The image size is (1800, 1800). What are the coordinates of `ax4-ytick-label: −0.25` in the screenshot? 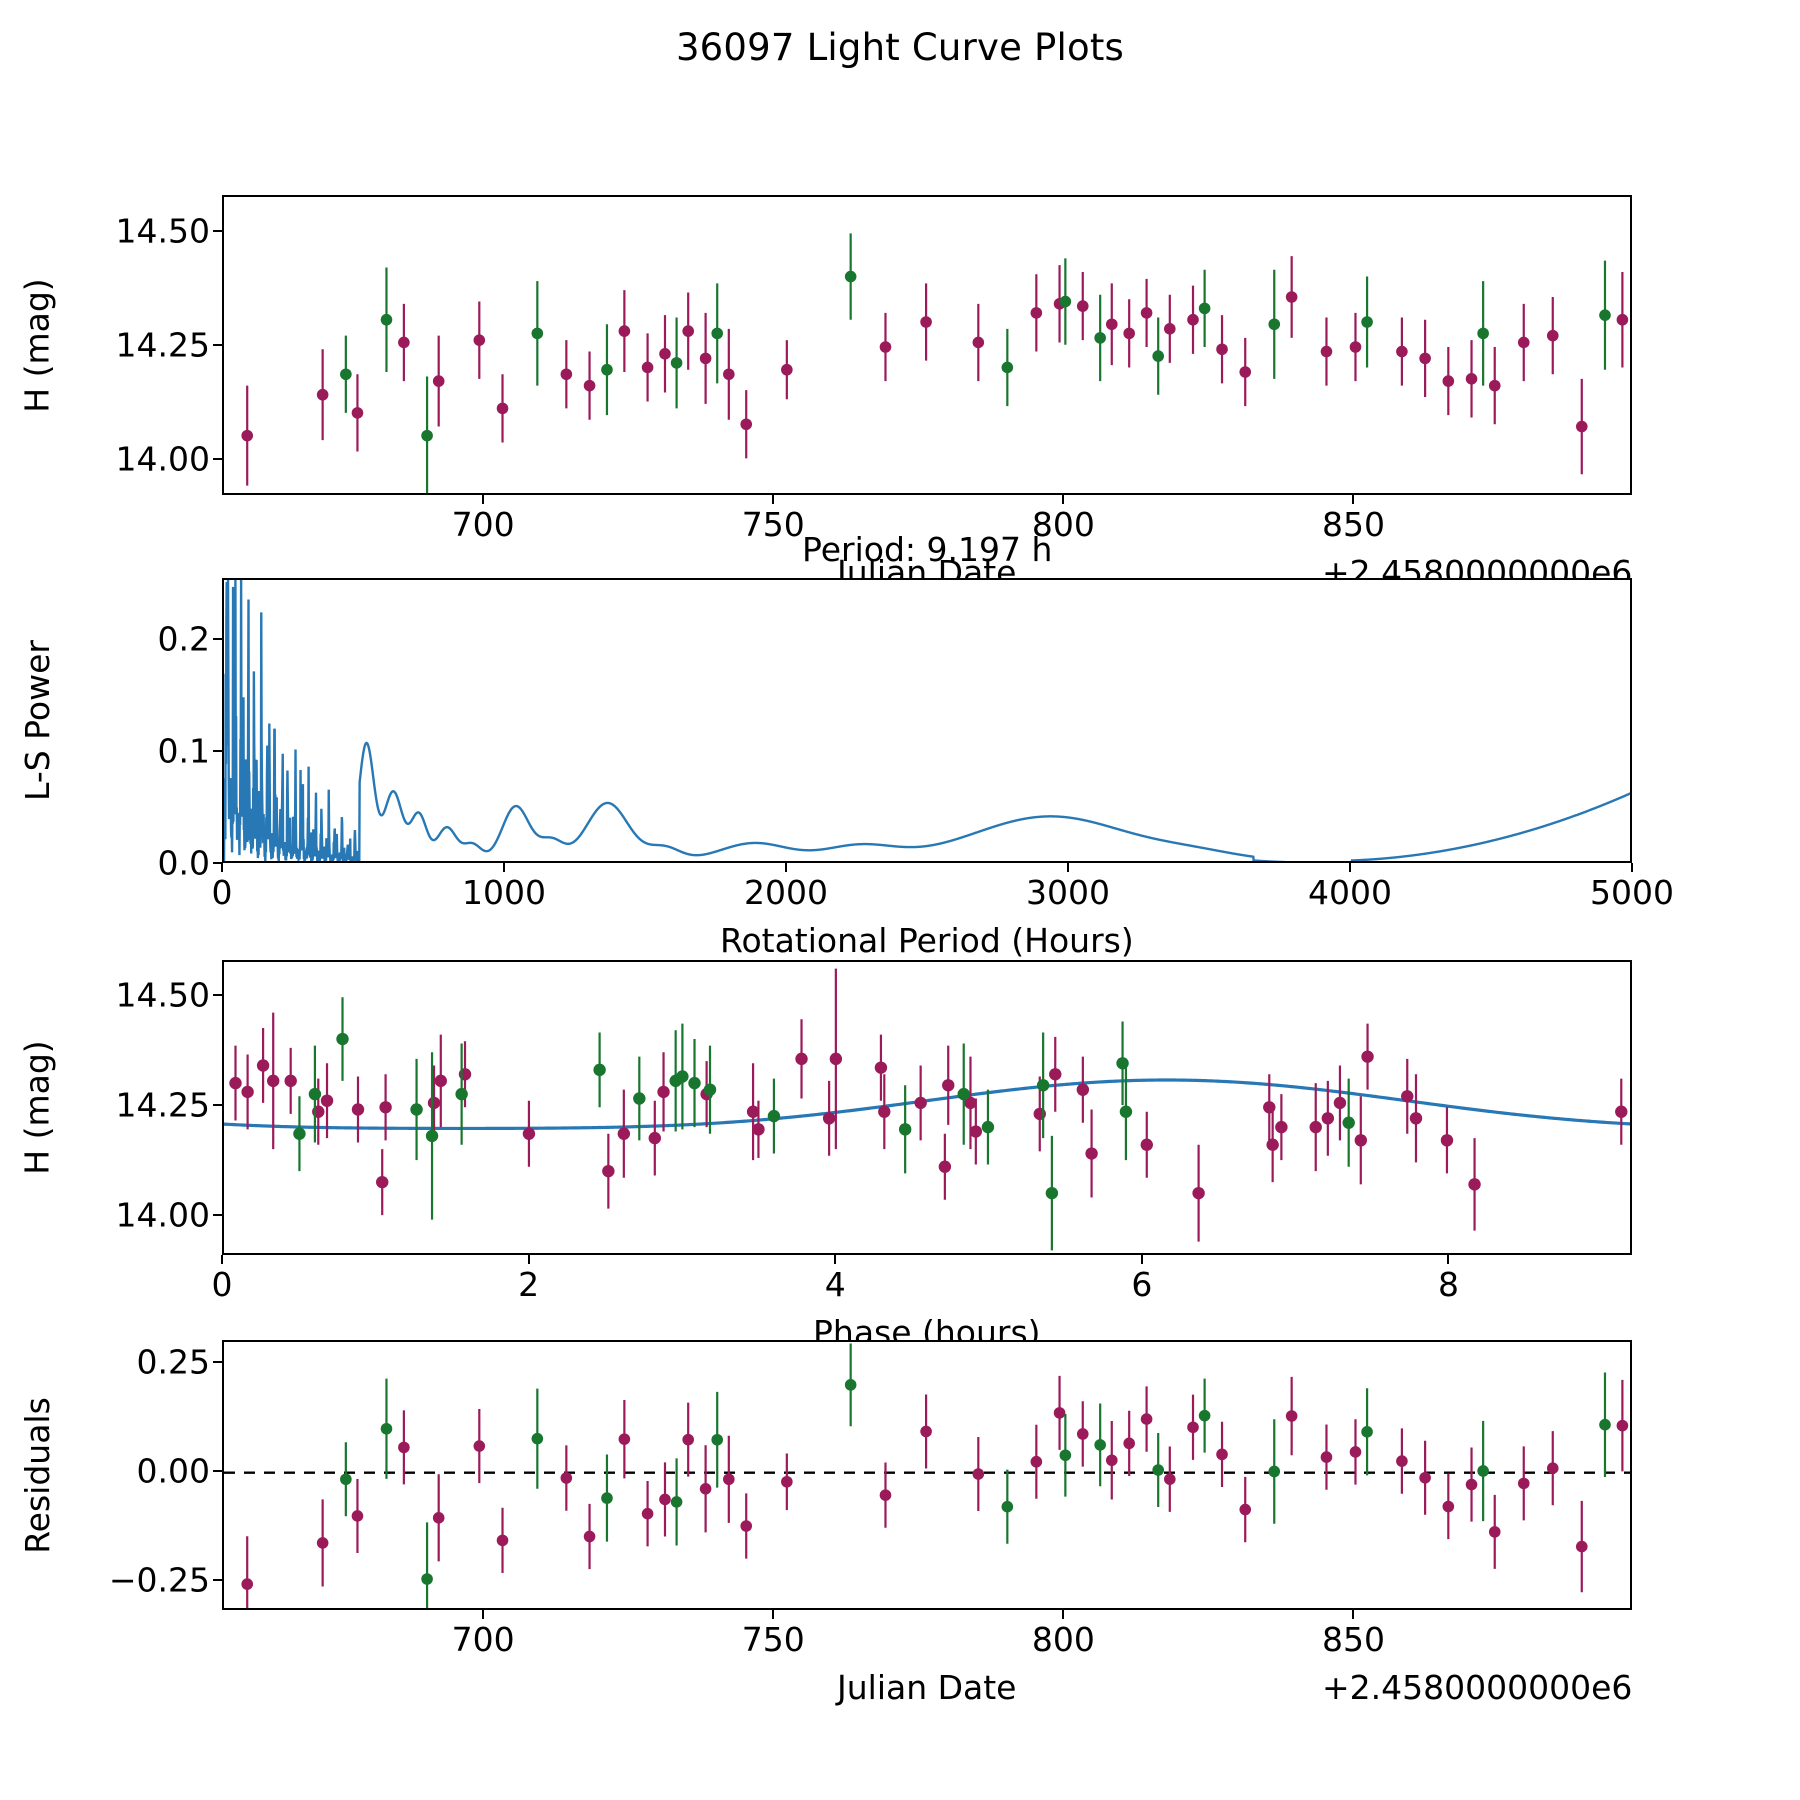 It's located at (159, 1580).